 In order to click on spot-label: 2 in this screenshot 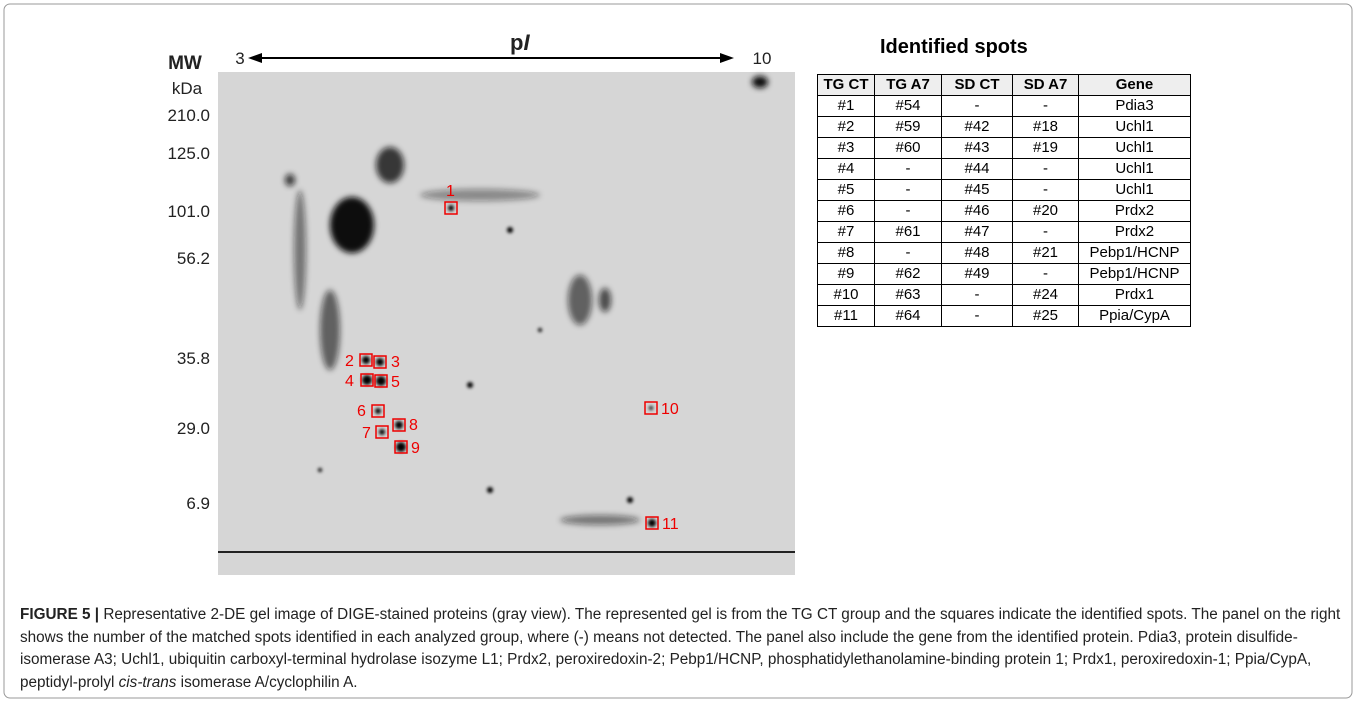, I will do `click(349, 361)`.